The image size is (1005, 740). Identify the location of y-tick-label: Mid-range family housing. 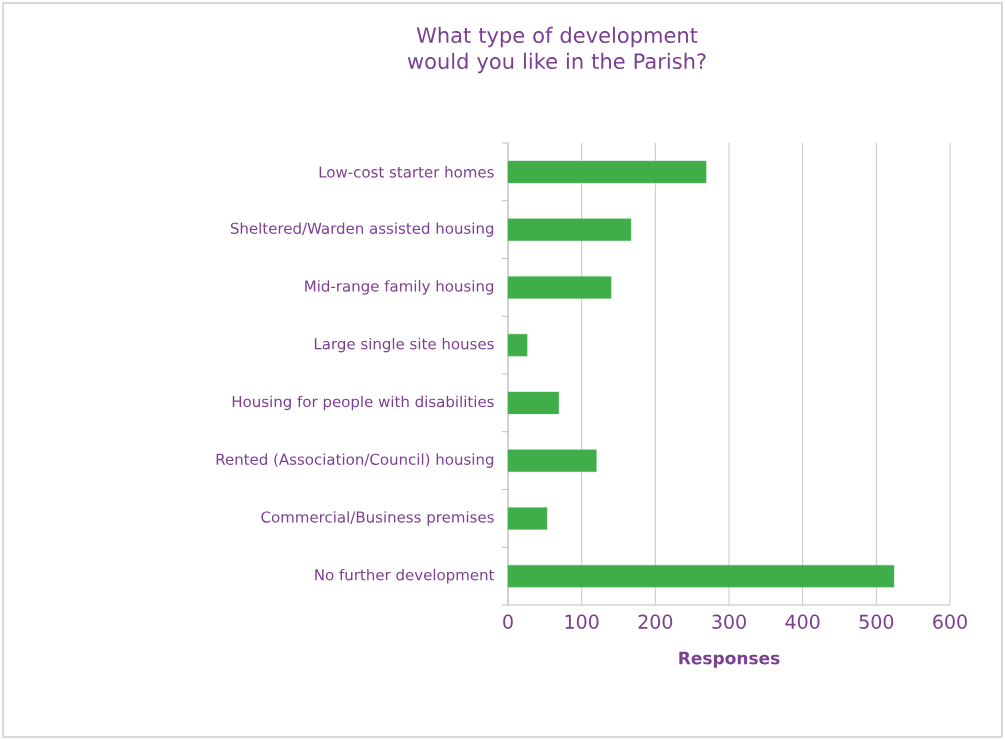
(399, 287).